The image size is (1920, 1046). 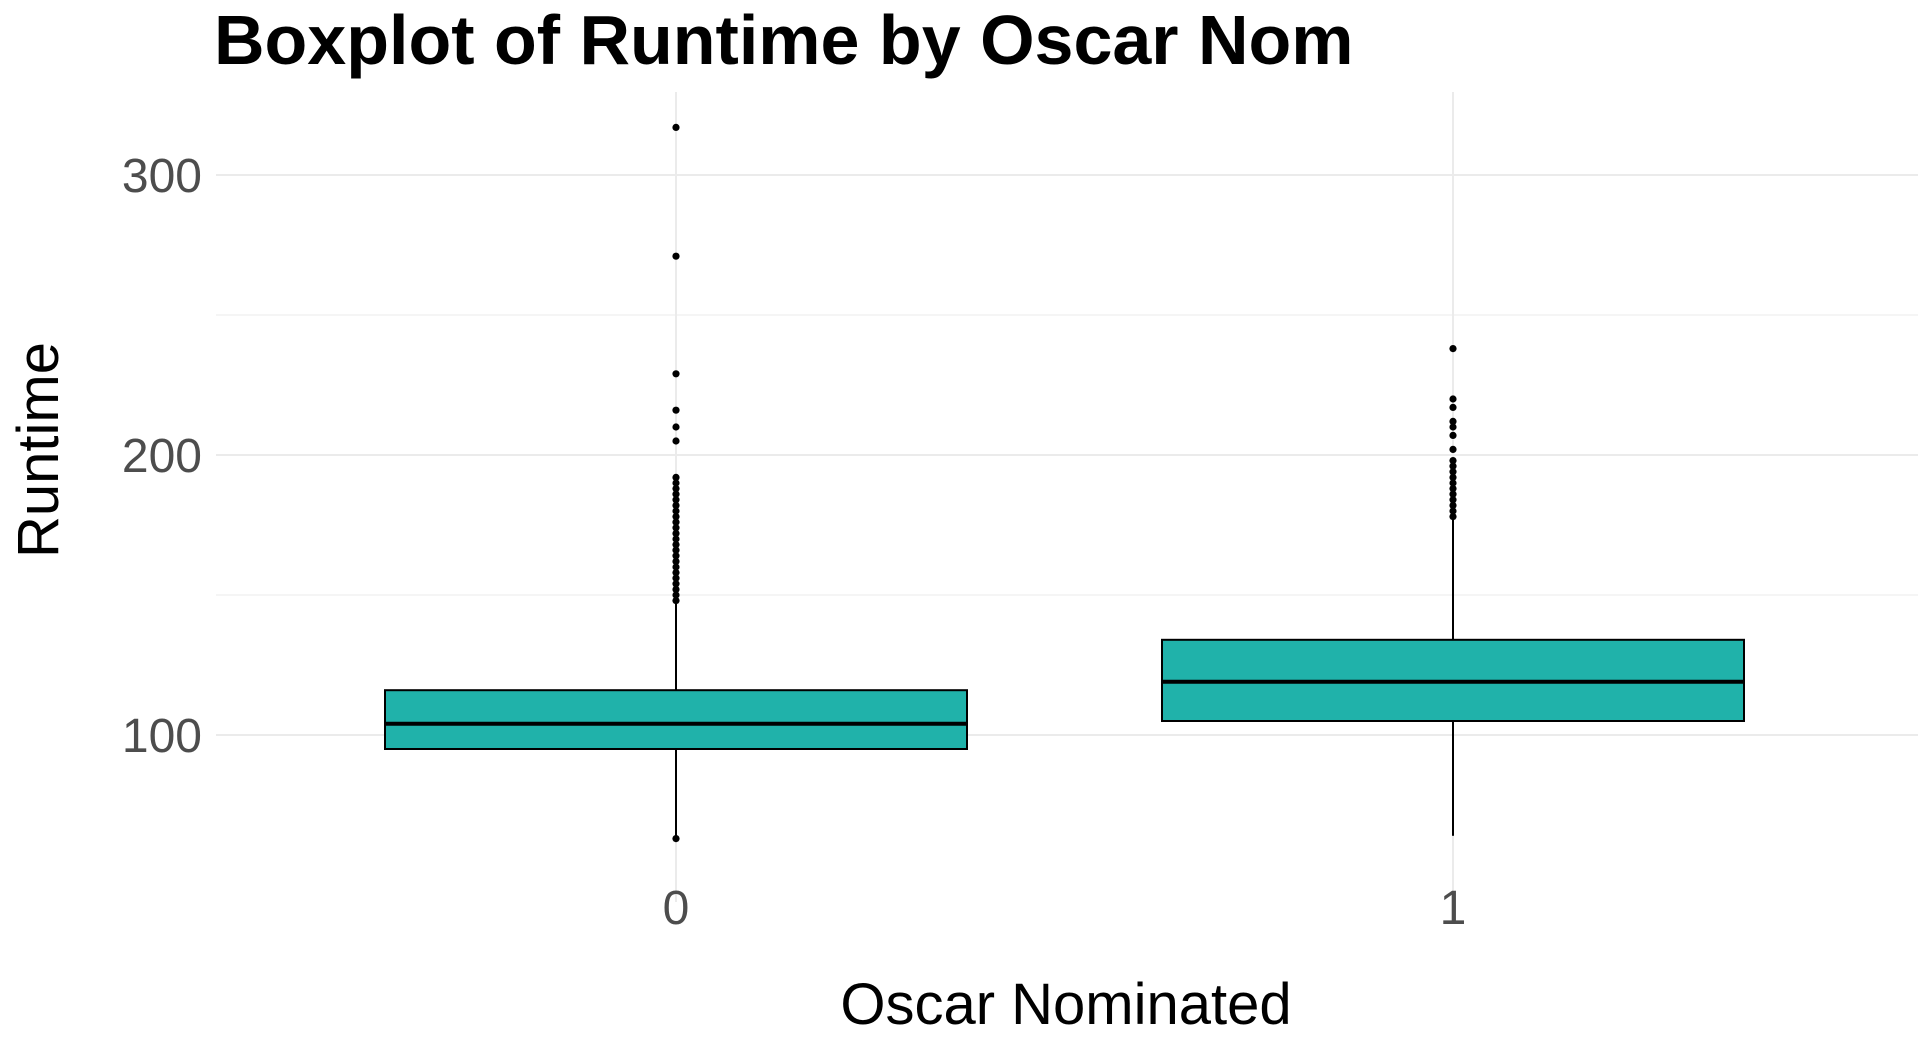 What do you see at coordinates (162, 456) in the screenshot?
I see `y-tick-label: 200` at bounding box center [162, 456].